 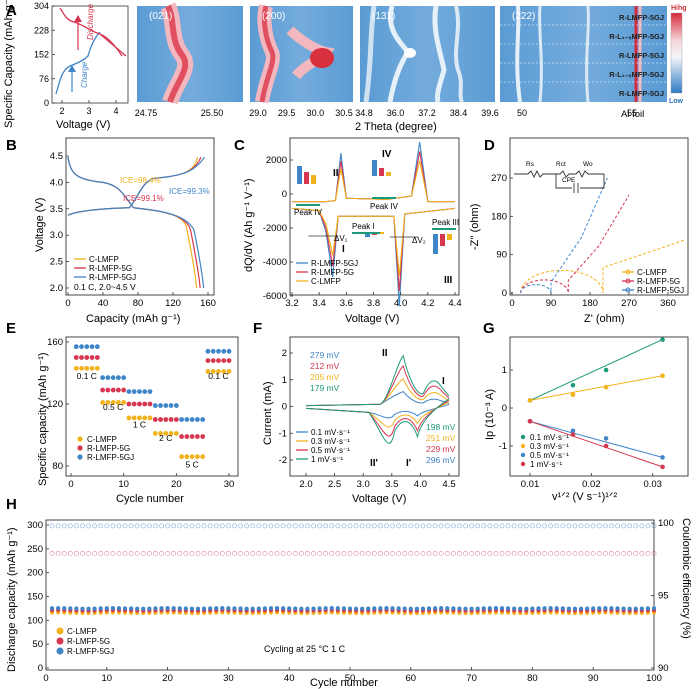 What do you see at coordinates (606, 370) in the screenshot?
I see `ip-point` at bounding box center [606, 370].